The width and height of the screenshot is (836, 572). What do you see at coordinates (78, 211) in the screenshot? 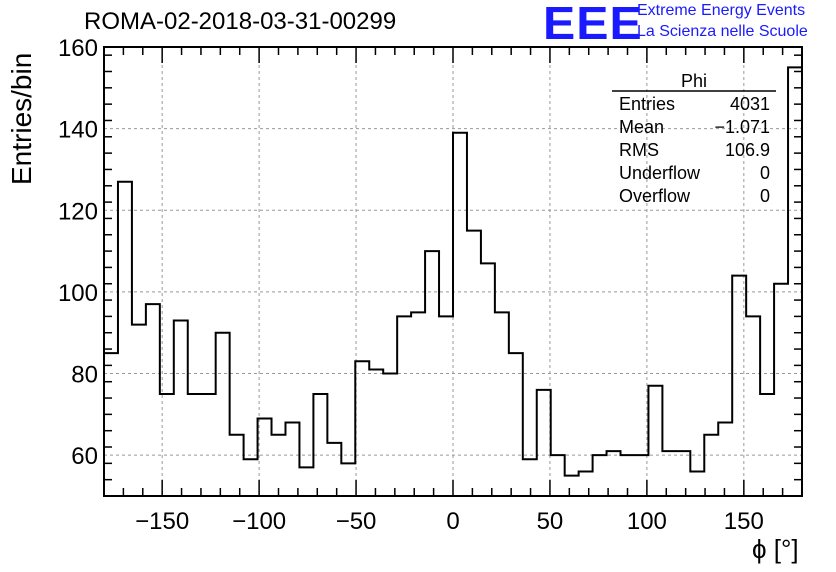
I see `y-tick-label: 120` at bounding box center [78, 211].